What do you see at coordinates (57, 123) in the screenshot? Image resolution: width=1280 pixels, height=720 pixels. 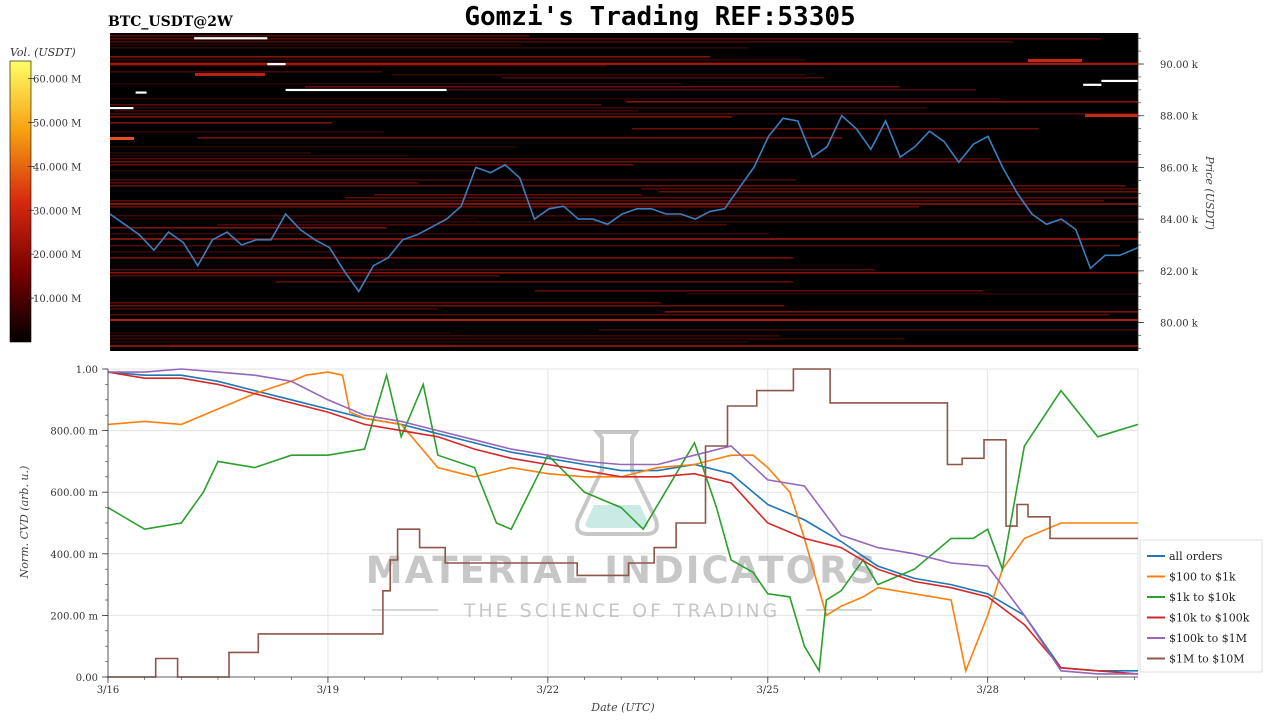 I see `colorbar-tick-label: 50.000 M` at bounding box center [57, 123].